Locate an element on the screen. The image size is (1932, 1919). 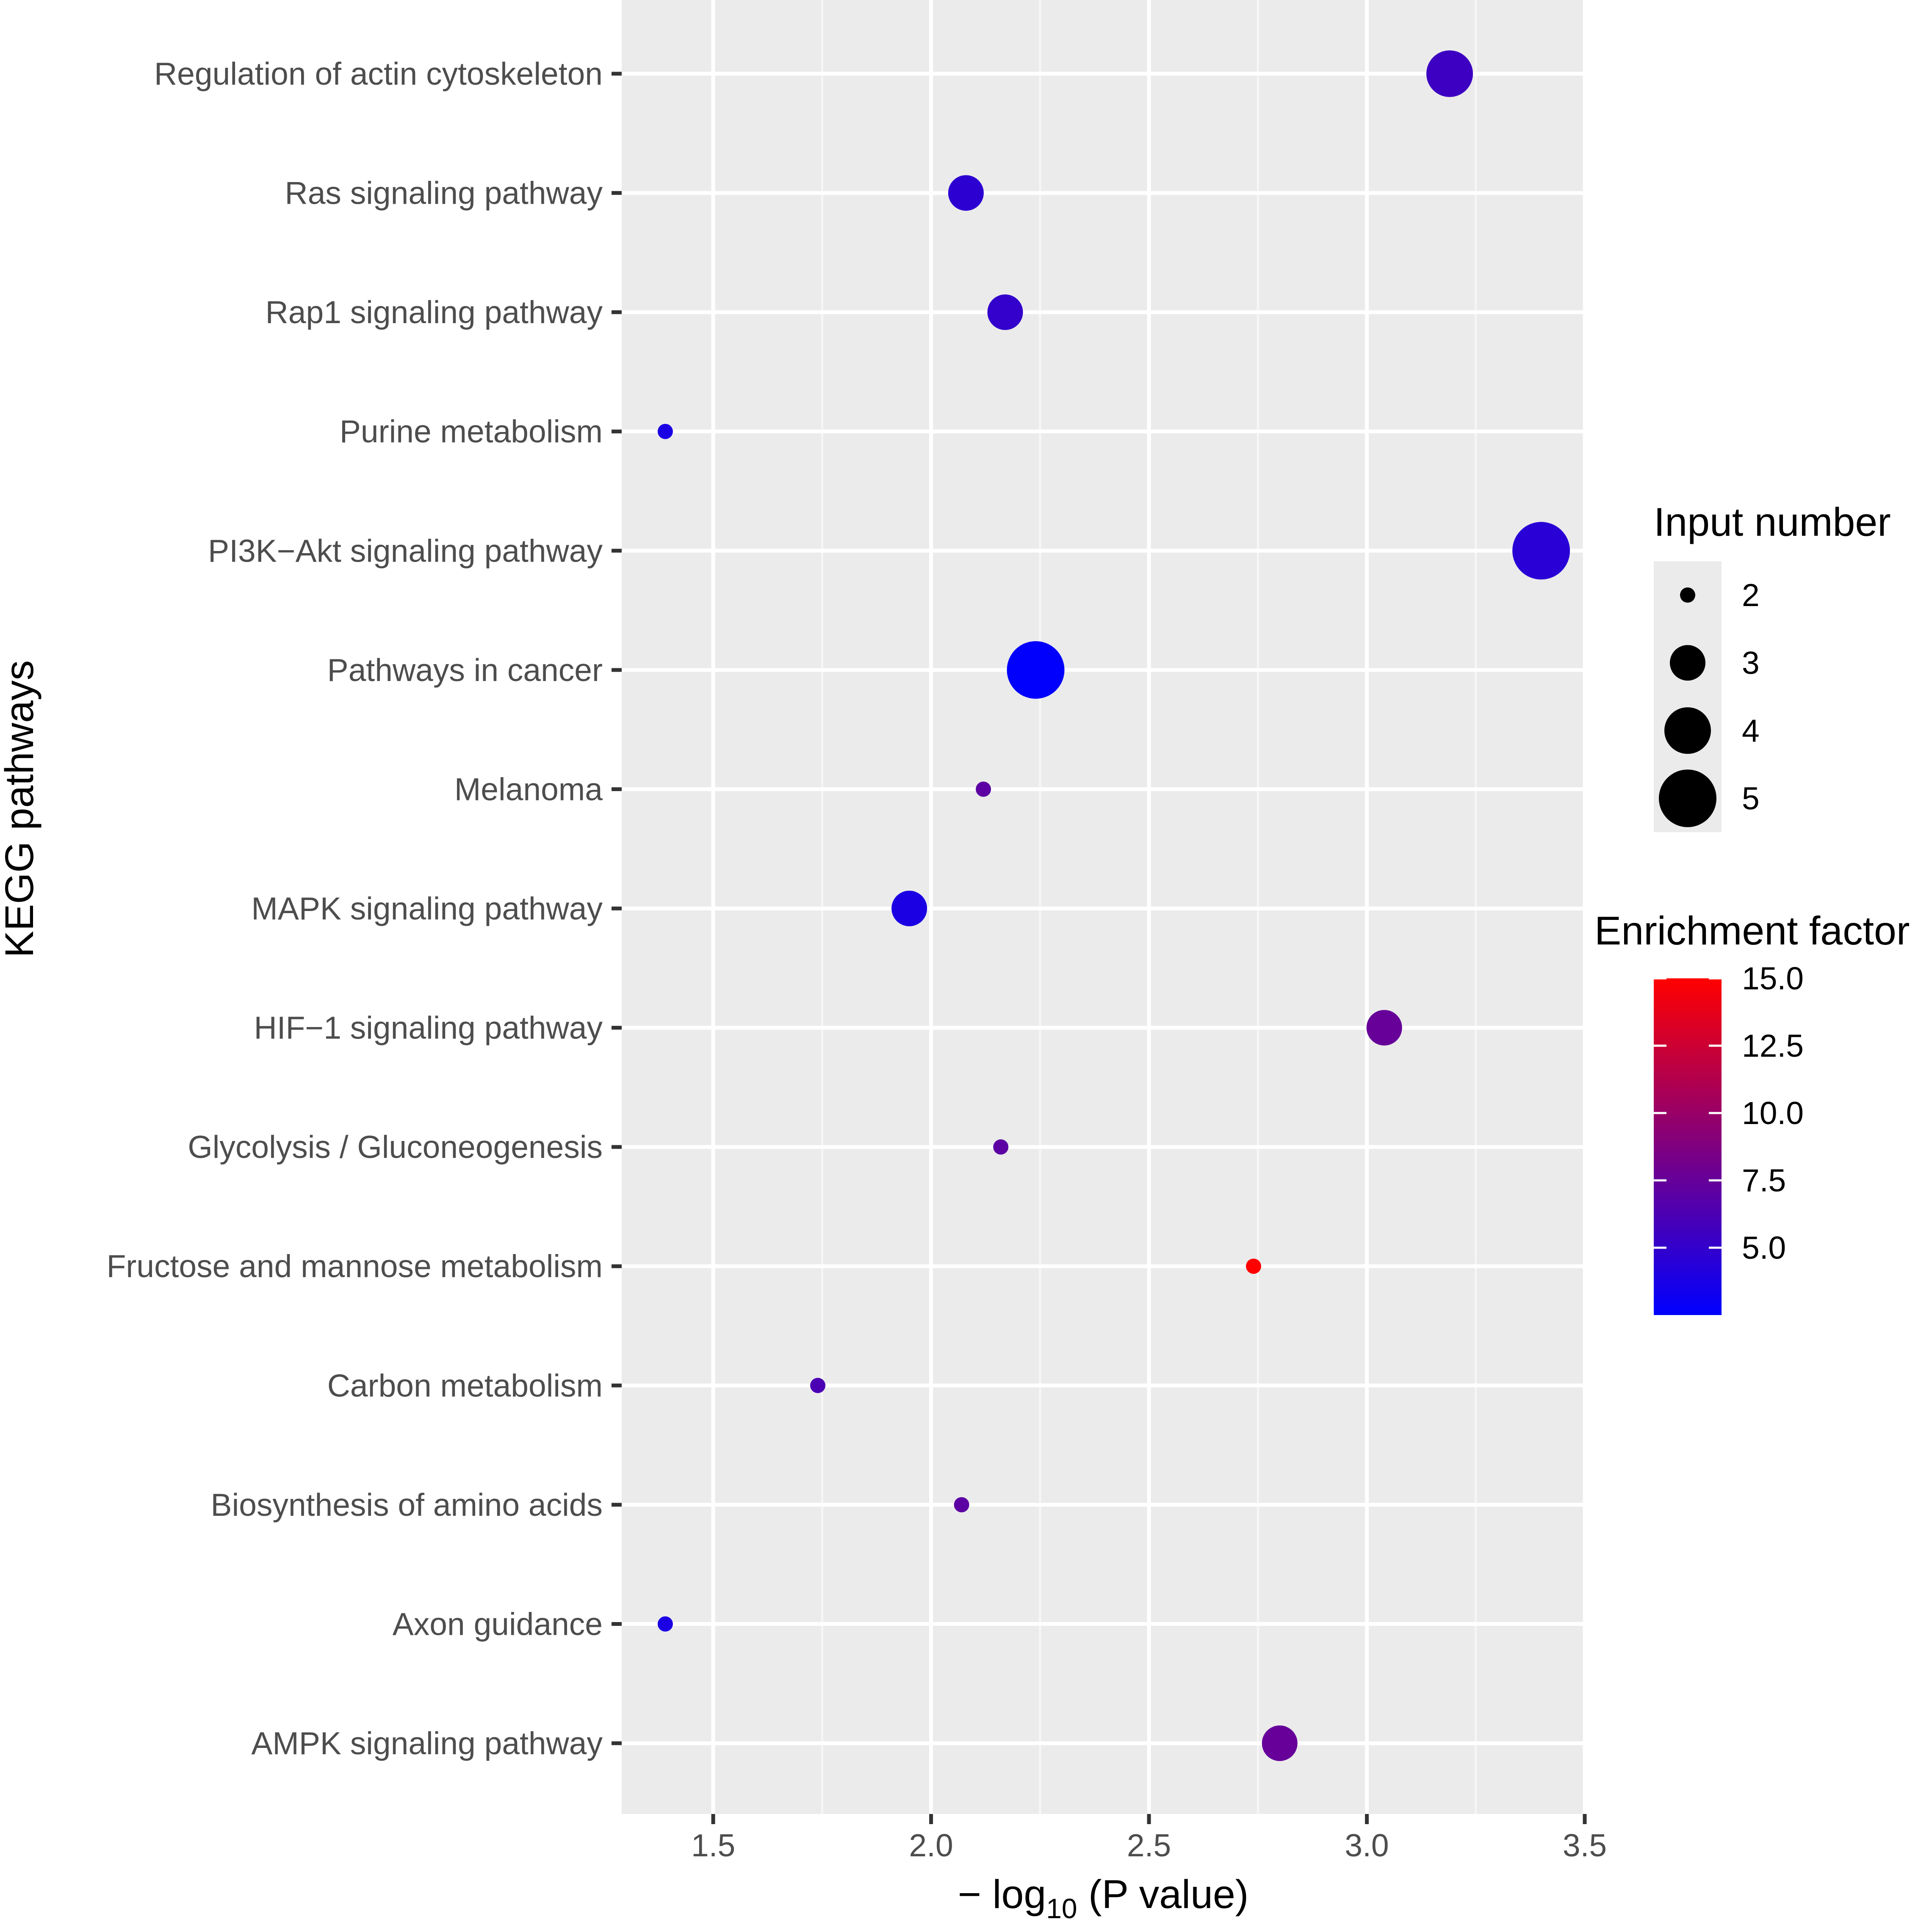
color-legend-bar is located at coordinates (1688, 1146).